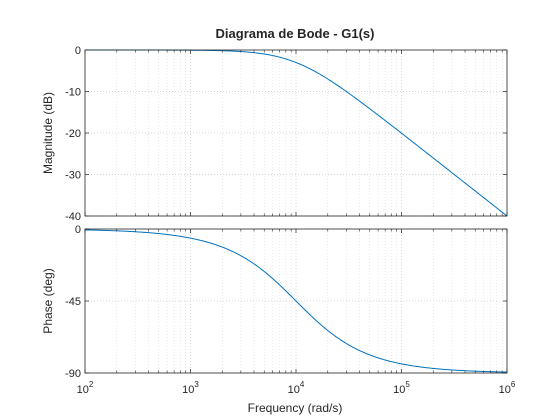 Image resolution: width=560 pixels, height=420 pixels. I want to click on x-tick-label: 10⁴, so click(296, 388).